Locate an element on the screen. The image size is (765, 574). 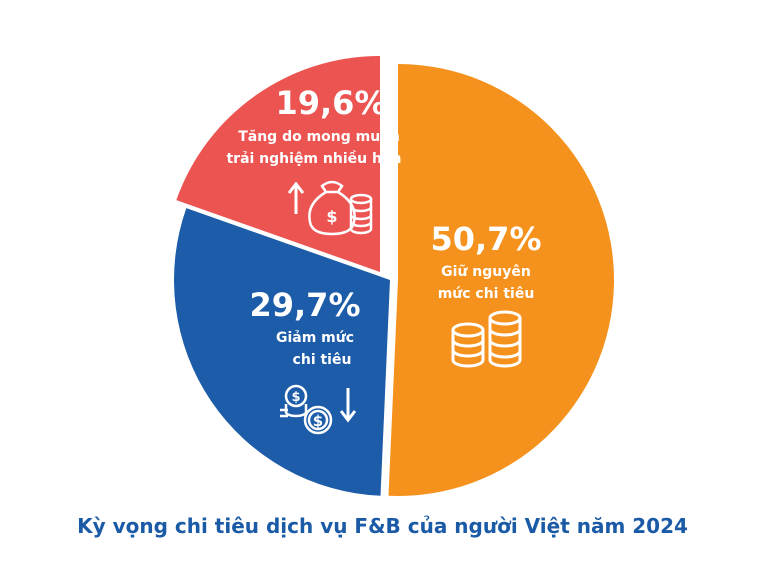
slice-red-percent: 19,6% is located at coordinates (330, 103).